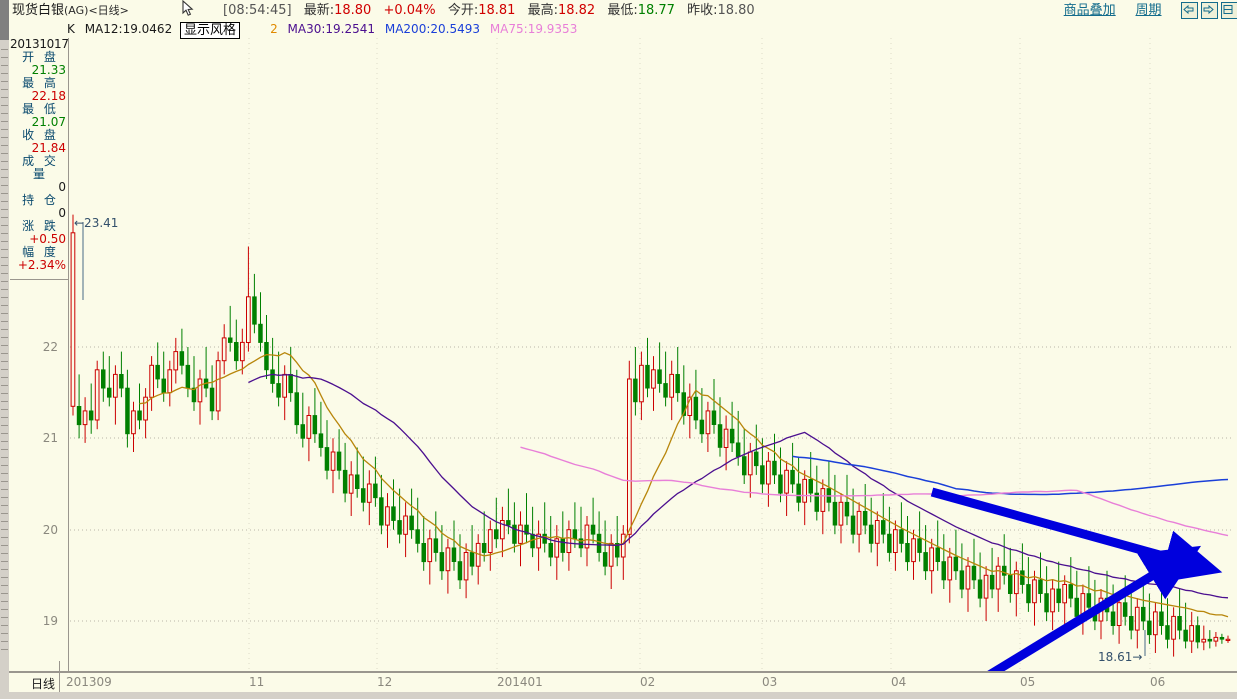  I want to click on period-link: 周期, so click(1148, 10).